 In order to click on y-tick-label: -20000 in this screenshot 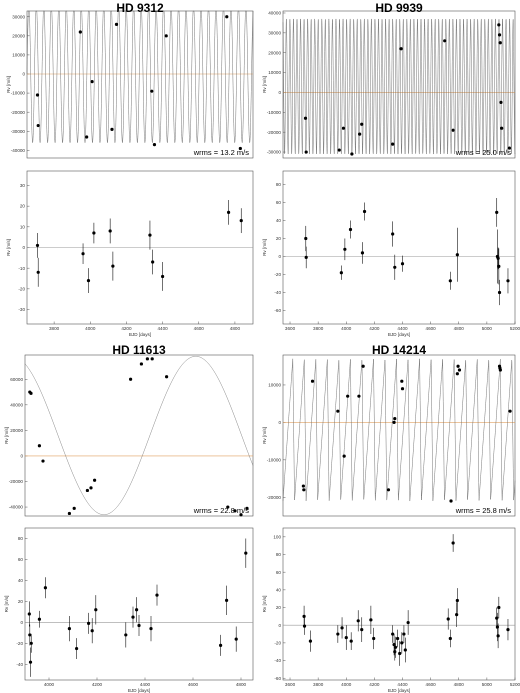, I will do `click(18, 112)`.